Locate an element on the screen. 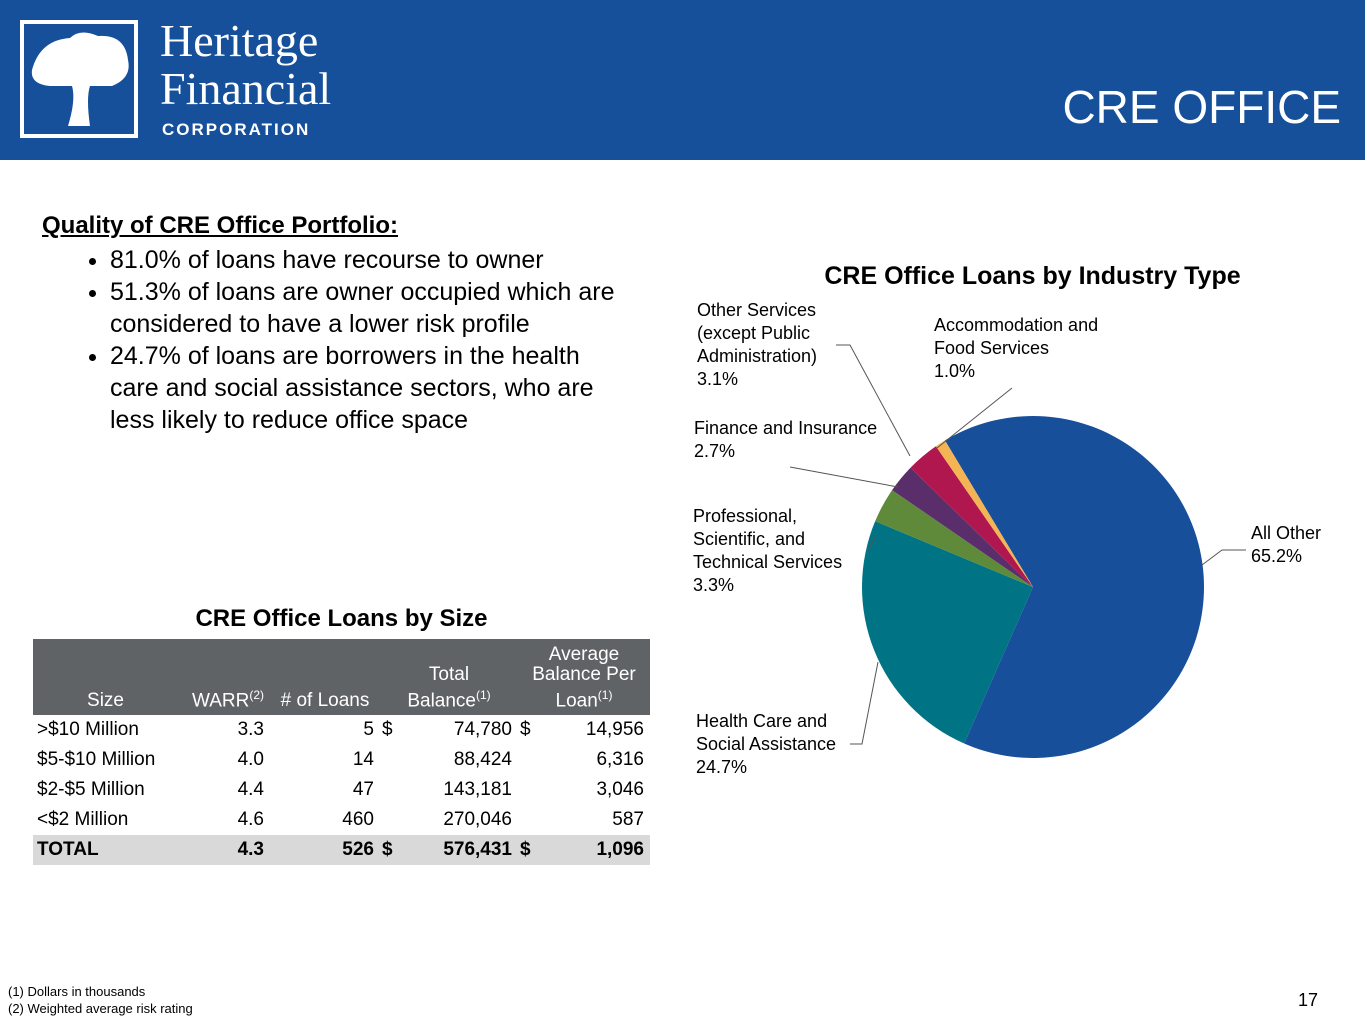  table-cell: 74,780 is located at coordinates (482, 729).